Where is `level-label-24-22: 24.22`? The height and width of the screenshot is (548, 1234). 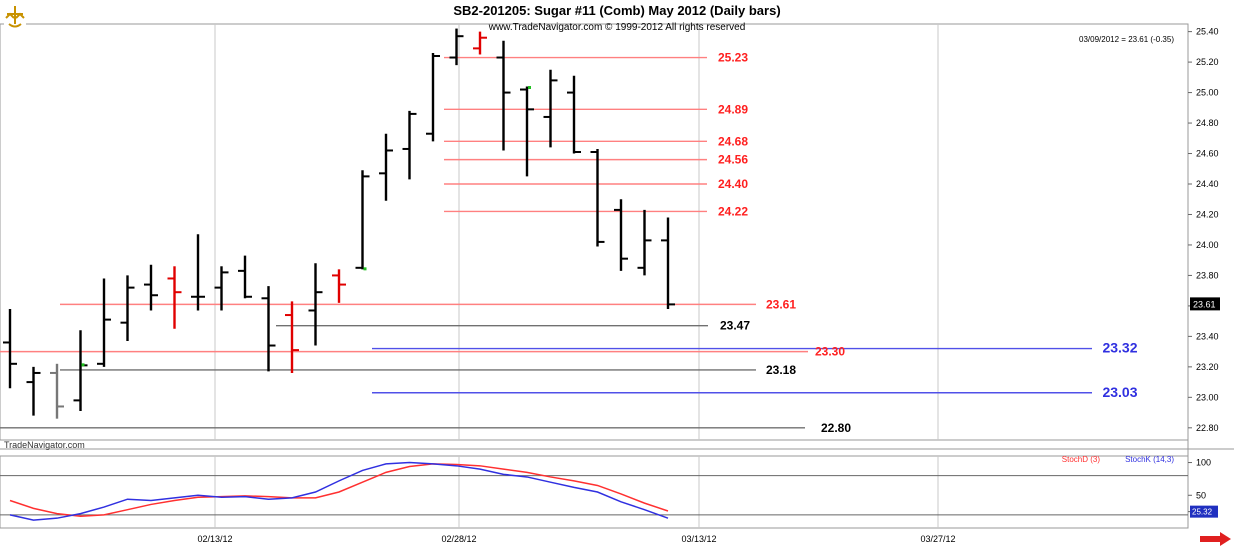
level-label-24-22: 24.22 is located at coordinates (733, 211).